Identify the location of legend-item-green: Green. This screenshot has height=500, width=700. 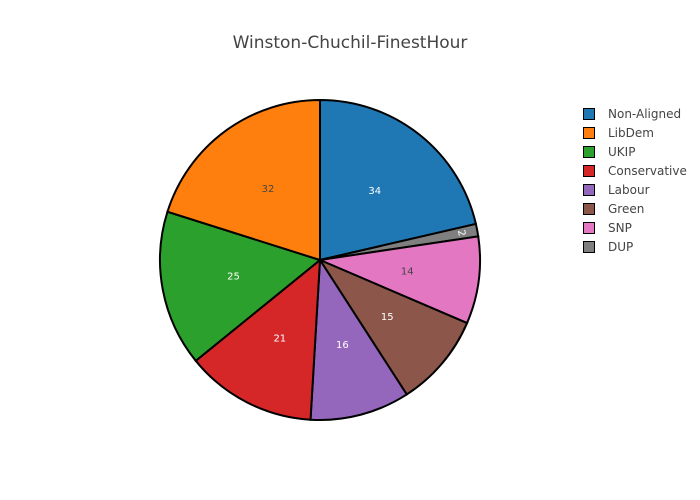
(635, 208).